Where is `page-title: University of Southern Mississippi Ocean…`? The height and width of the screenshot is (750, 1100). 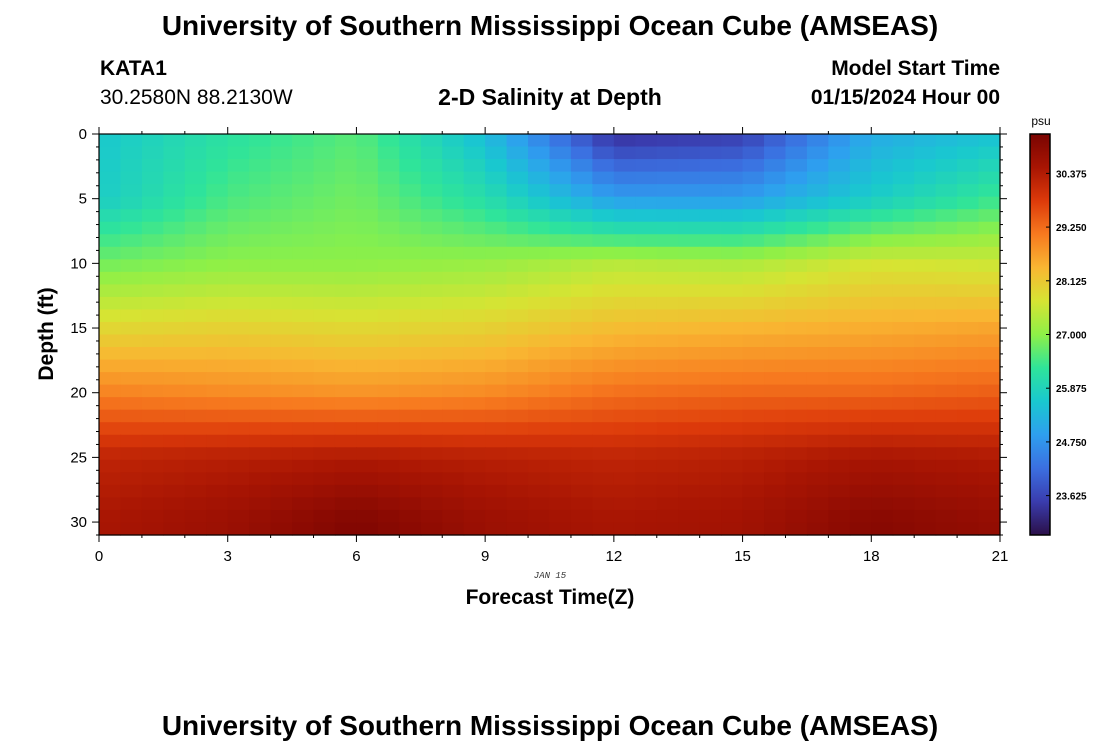
page-title: University of Southern Mississippi Ocean… is located at coordinates (550, 25).